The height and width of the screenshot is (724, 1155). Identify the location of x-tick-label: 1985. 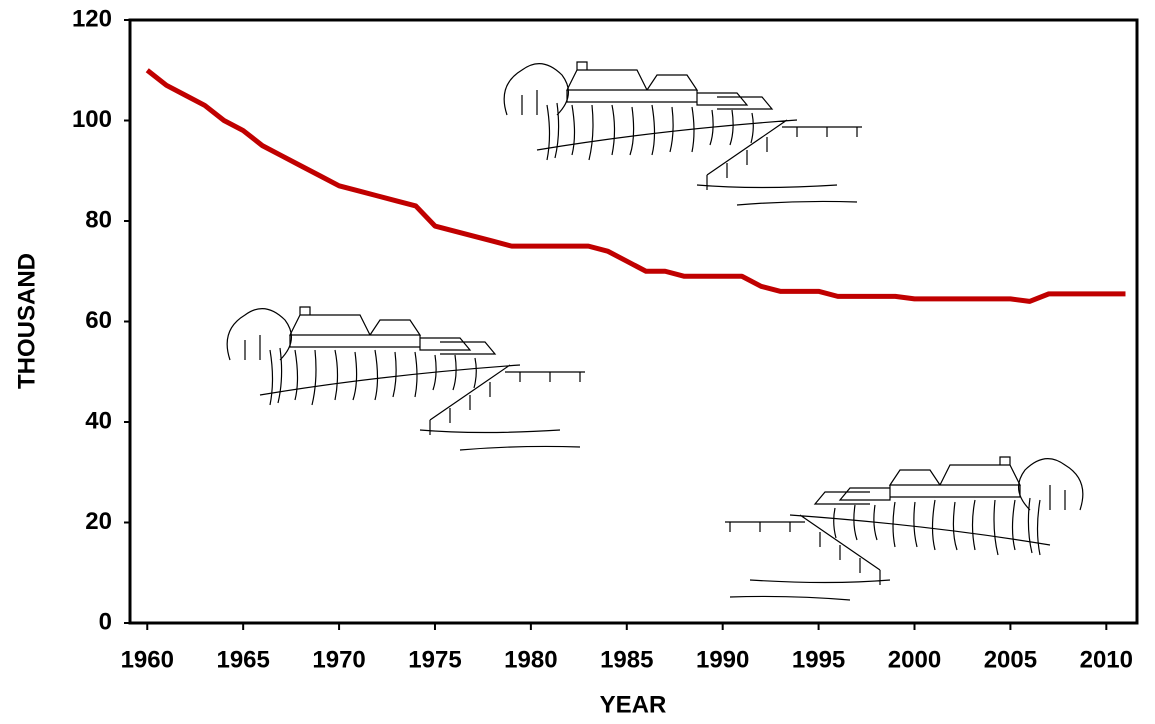
(626, 659).